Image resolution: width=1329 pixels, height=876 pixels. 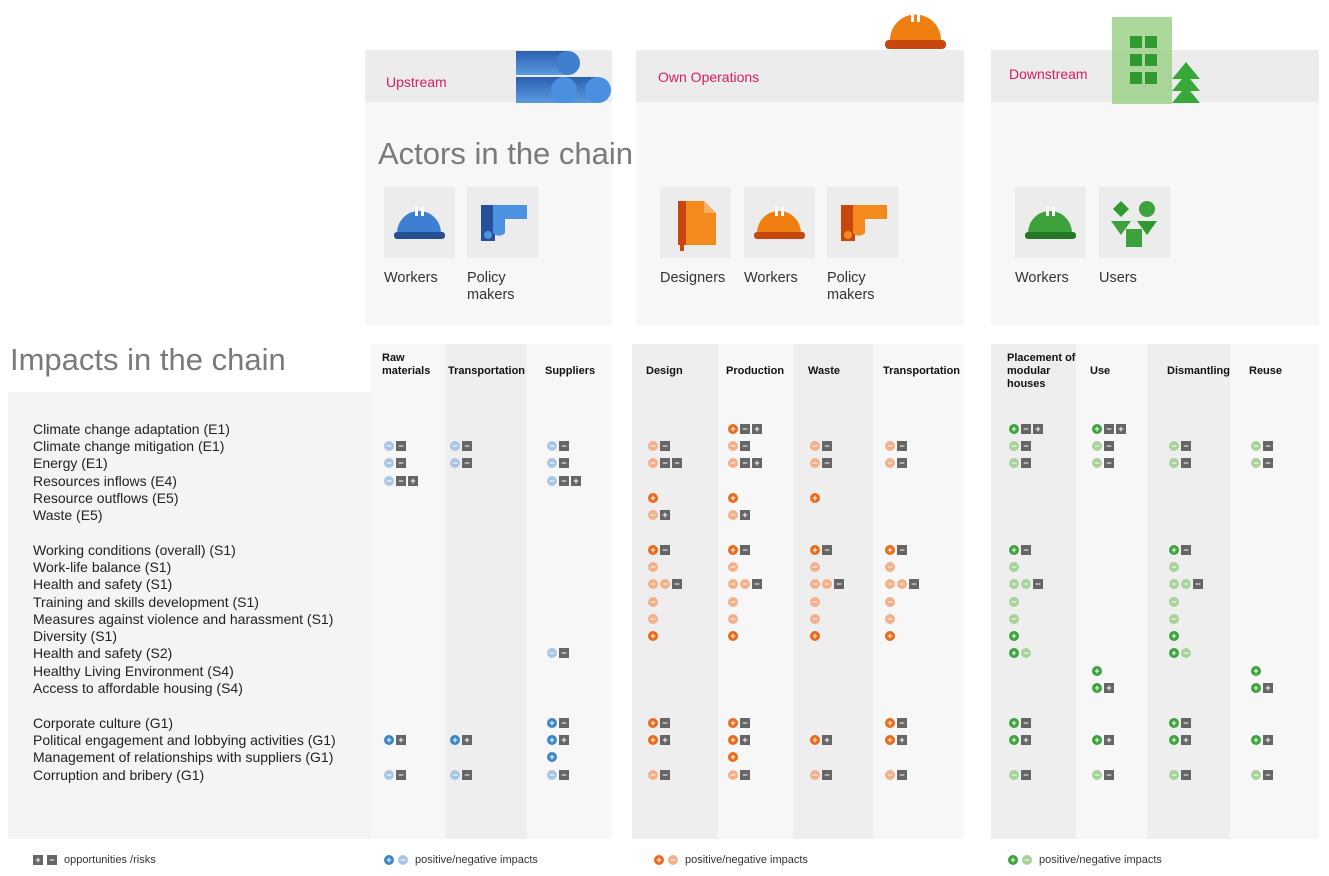 What do you see at coordinates (134, 550) in the screenshot?
I see `impact-row-label: Working conditions (overall) (S1)` at bounding box center [134, 550].